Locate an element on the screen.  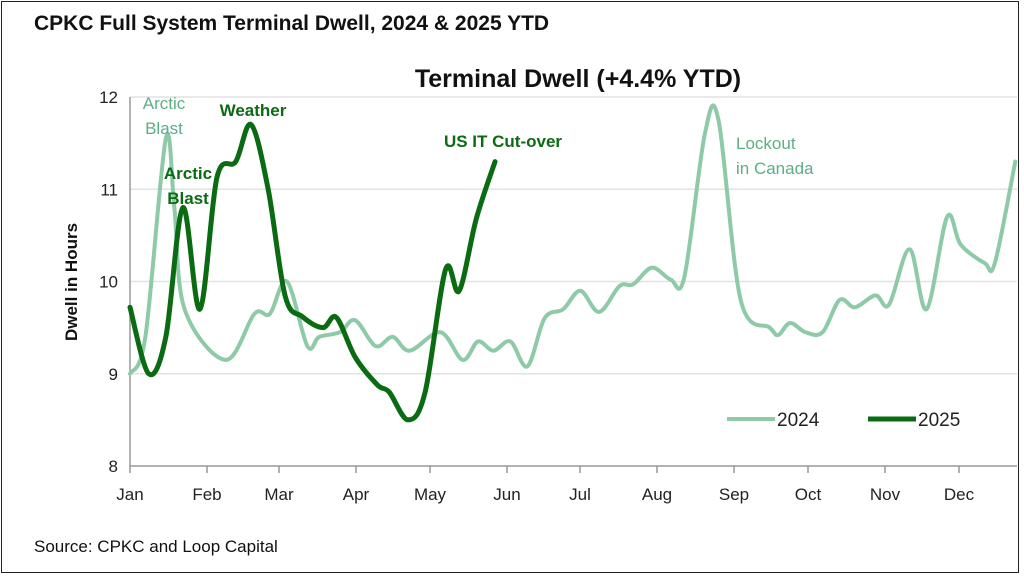
y-tick-label: 8 is located at coordinates (113, 466).